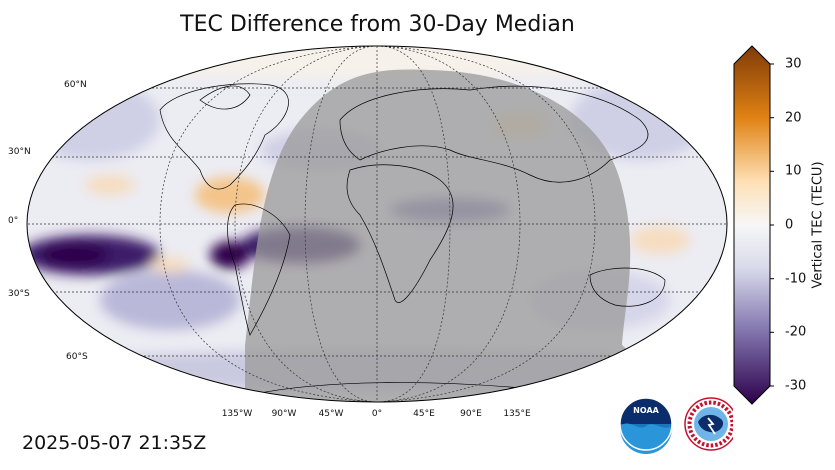 The width and height of the screenshot is (835, 470). Describe the element at coordinates (19, 152) in the screenshot. I see `lat-label-30n: 30°N` at that location.